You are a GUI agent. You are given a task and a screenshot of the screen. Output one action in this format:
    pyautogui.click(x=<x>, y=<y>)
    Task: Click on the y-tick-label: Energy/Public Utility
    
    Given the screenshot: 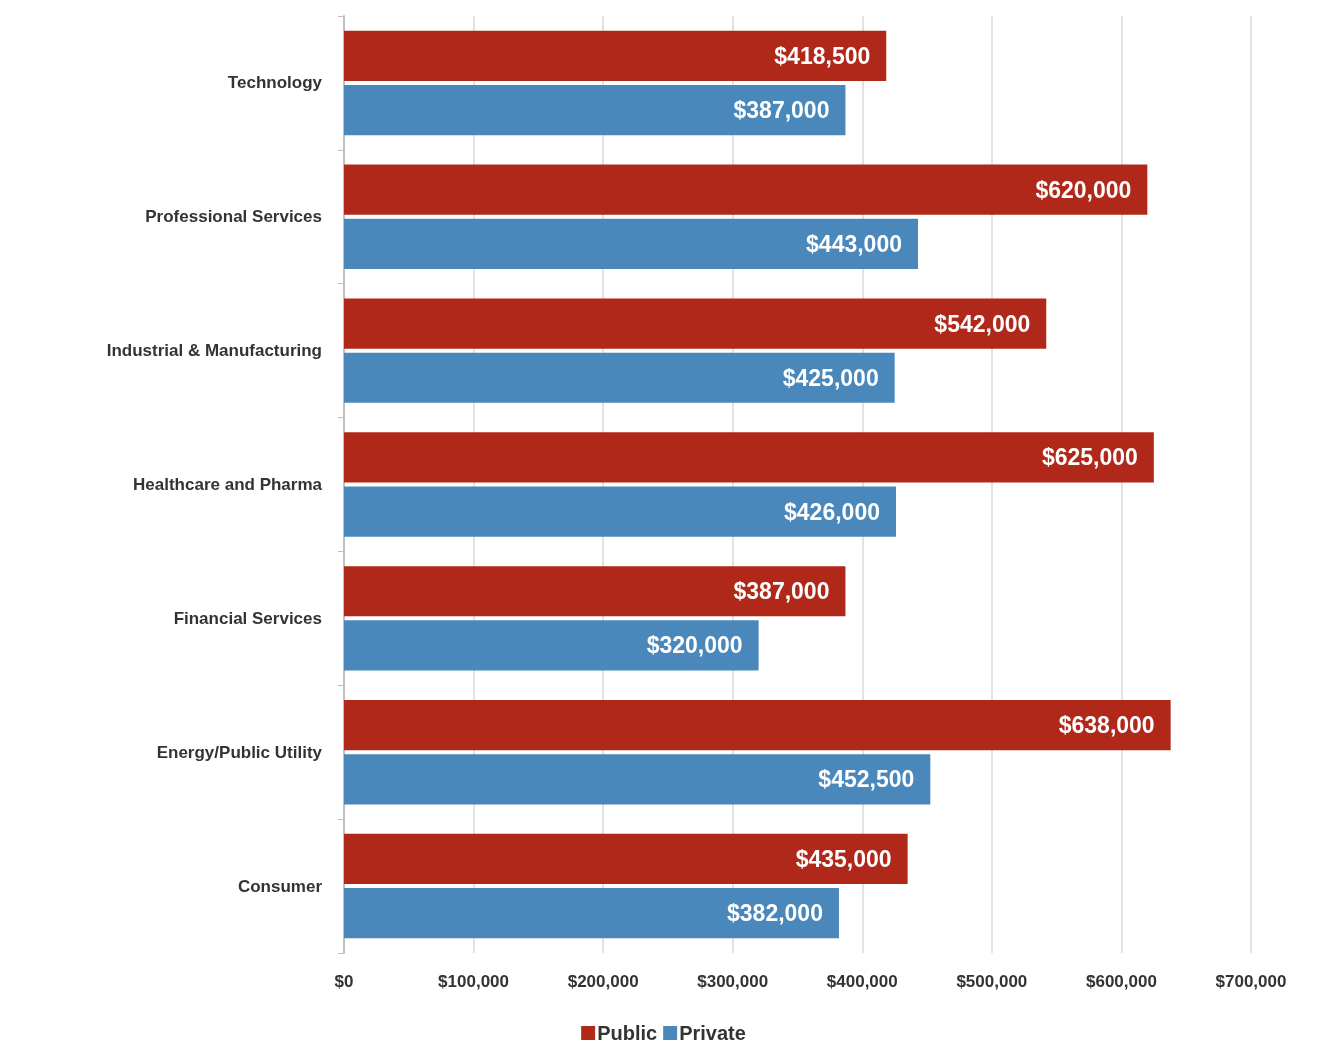 What is the action you would take?
    pyautogui.click(x=239, y=752)
    